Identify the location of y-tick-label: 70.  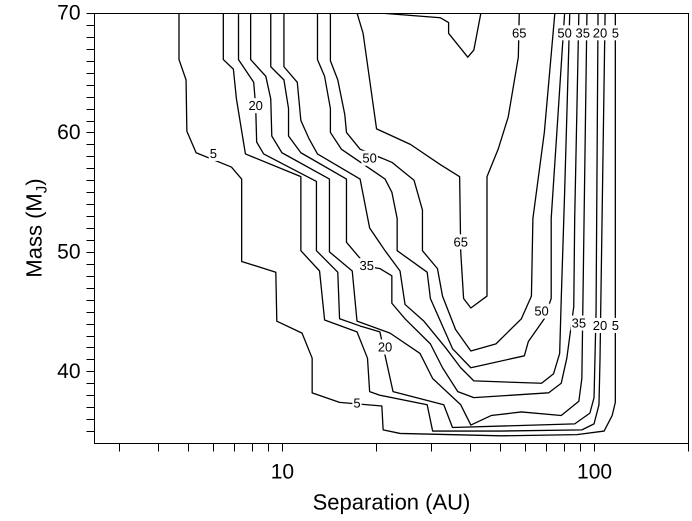
(68, 13).